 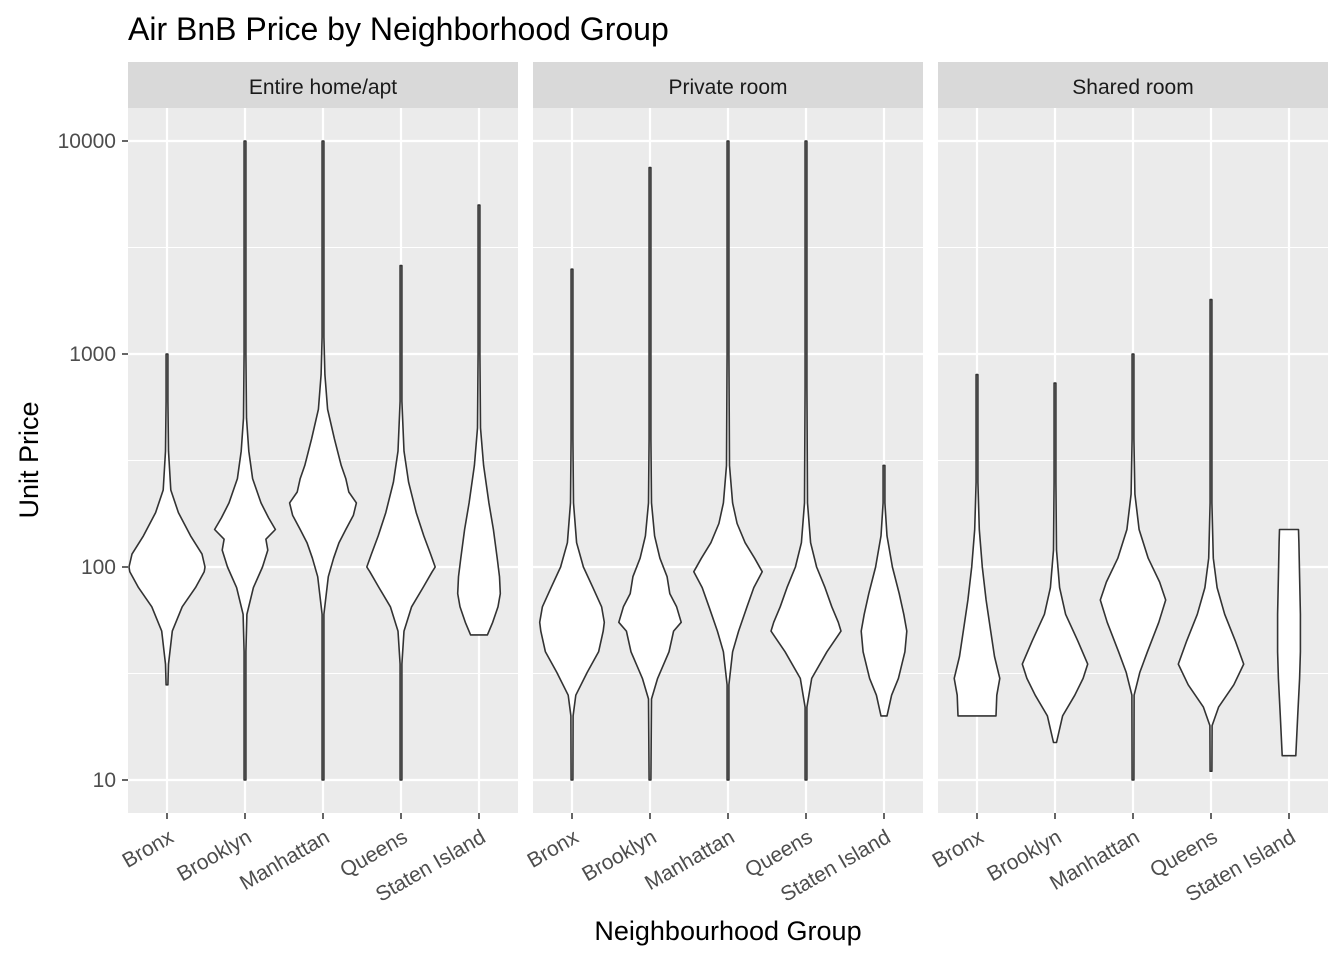 I want to click on facet-strip-label: Entire home/apt, so click(x=323, y=87).